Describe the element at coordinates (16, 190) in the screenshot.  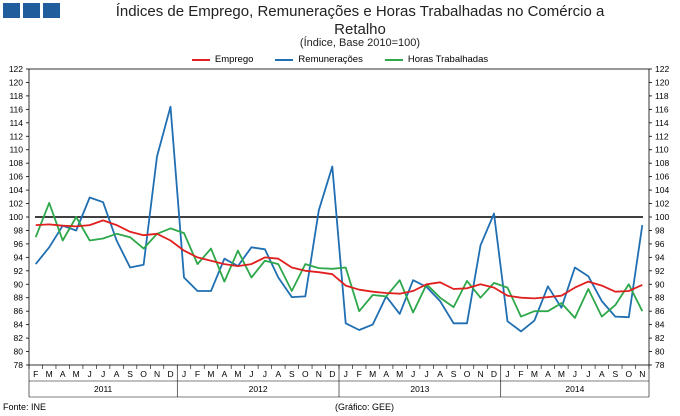
I see `y-tick-label-left: 104` at that location.